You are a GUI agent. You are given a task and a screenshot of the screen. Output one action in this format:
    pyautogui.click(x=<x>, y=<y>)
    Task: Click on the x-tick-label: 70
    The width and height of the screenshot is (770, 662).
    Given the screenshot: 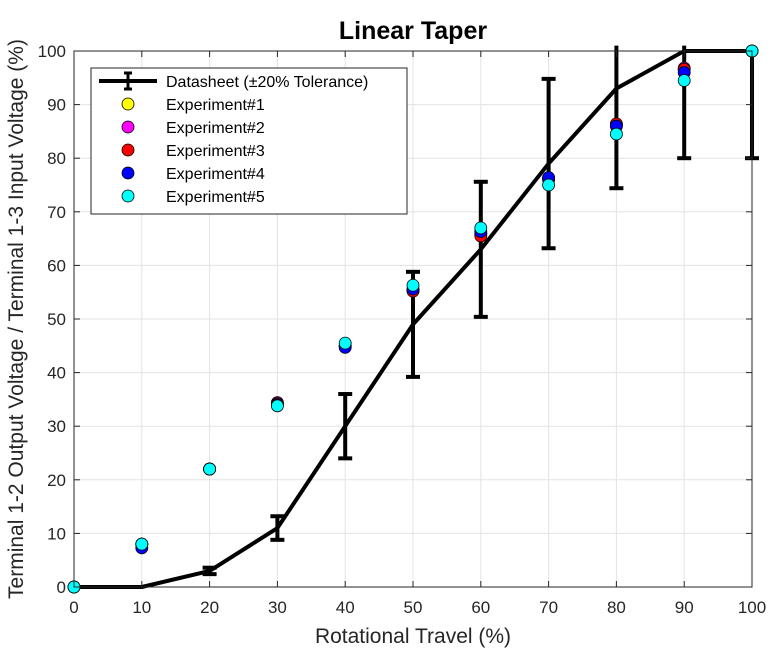 What is the action you would take?
    pyautogui.click(x=548, y=607)
    